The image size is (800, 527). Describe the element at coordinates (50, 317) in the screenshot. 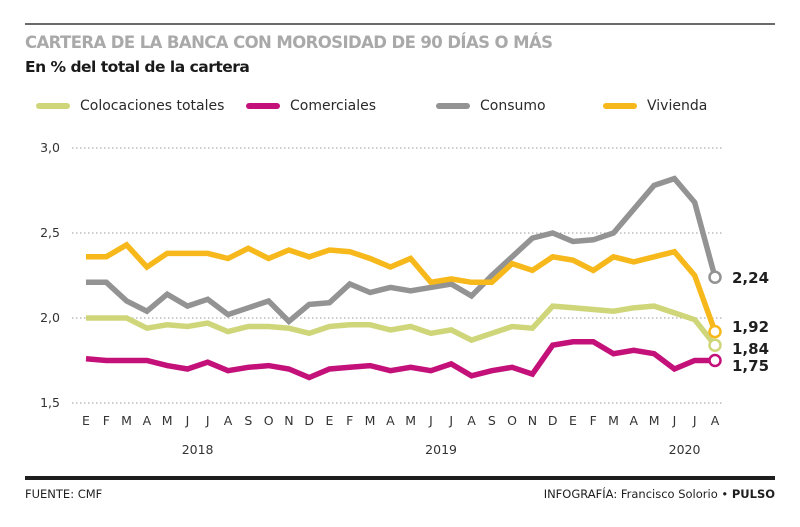

I see `y-tick-label: 2,0` at that location.